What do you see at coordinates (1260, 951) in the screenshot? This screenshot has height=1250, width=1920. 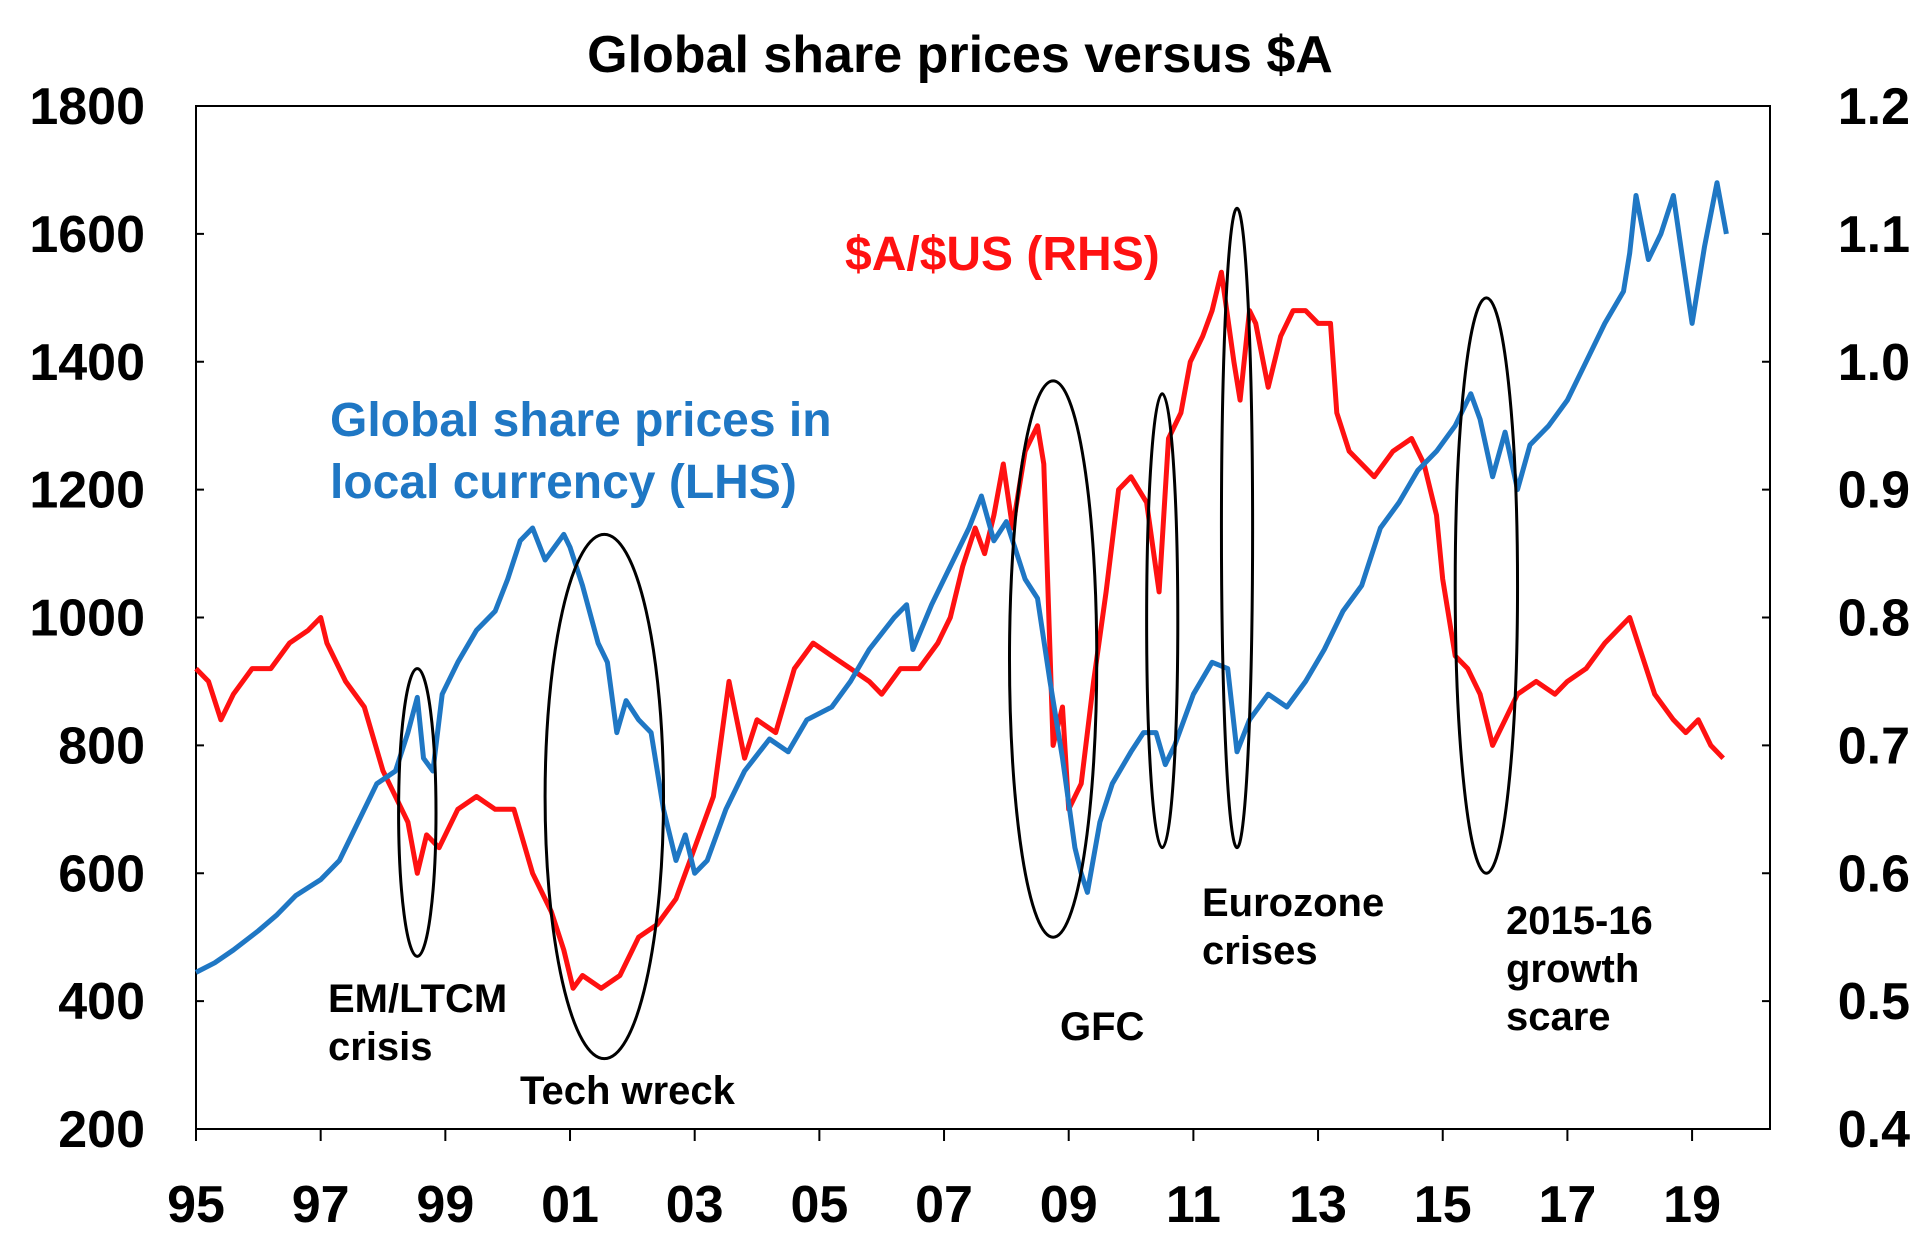 I see `eurozone-line-2: crises` at bounding box center [1260, 951].